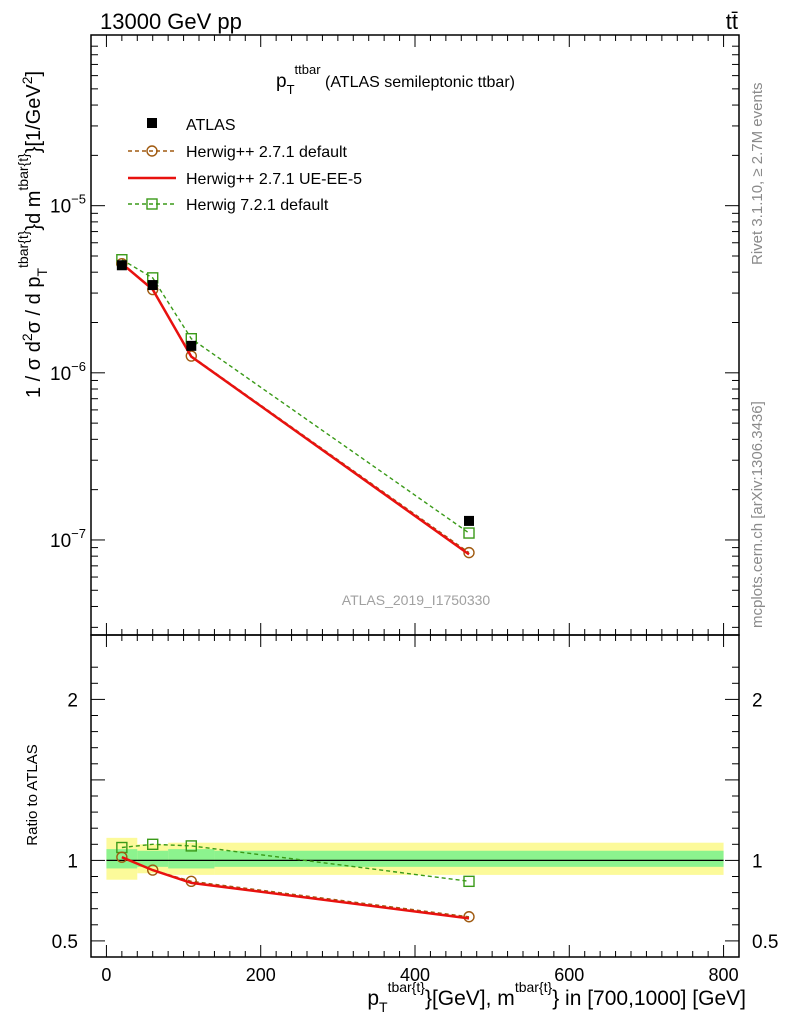 The height and width of the screenshot is (1024, 786). I want to click on y-tick-label-ratio: 0.5, so click(65, 942).